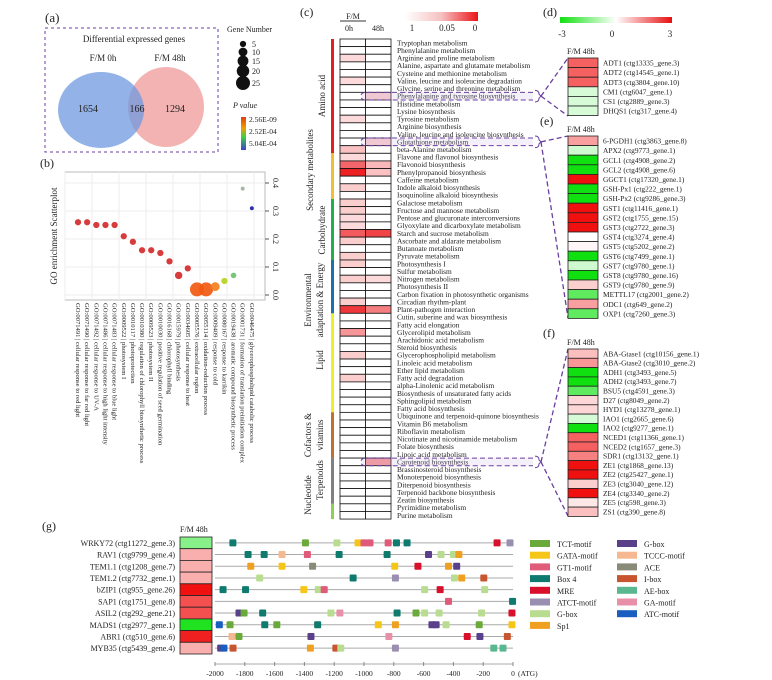 This screenshot has height=680, width=772. I want to click on pathway-label: Tryptophan metabolism, so click(432, 42).